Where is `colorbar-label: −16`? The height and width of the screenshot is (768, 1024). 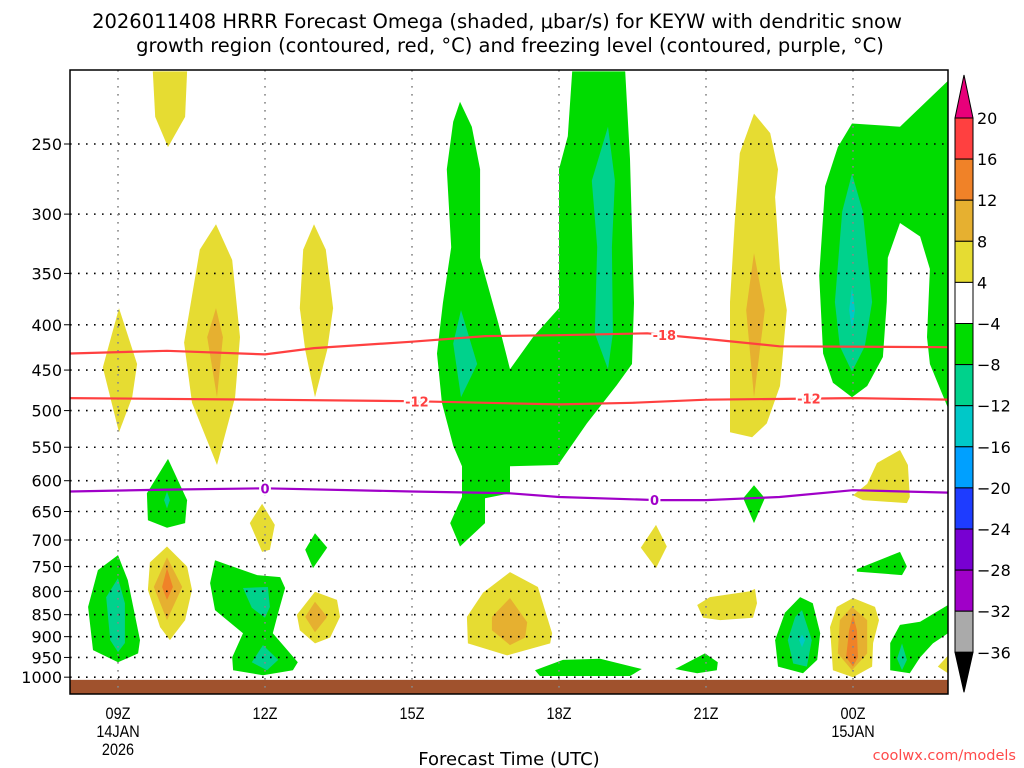
colorbar-label: −16 is located at coordinates (994, 447).